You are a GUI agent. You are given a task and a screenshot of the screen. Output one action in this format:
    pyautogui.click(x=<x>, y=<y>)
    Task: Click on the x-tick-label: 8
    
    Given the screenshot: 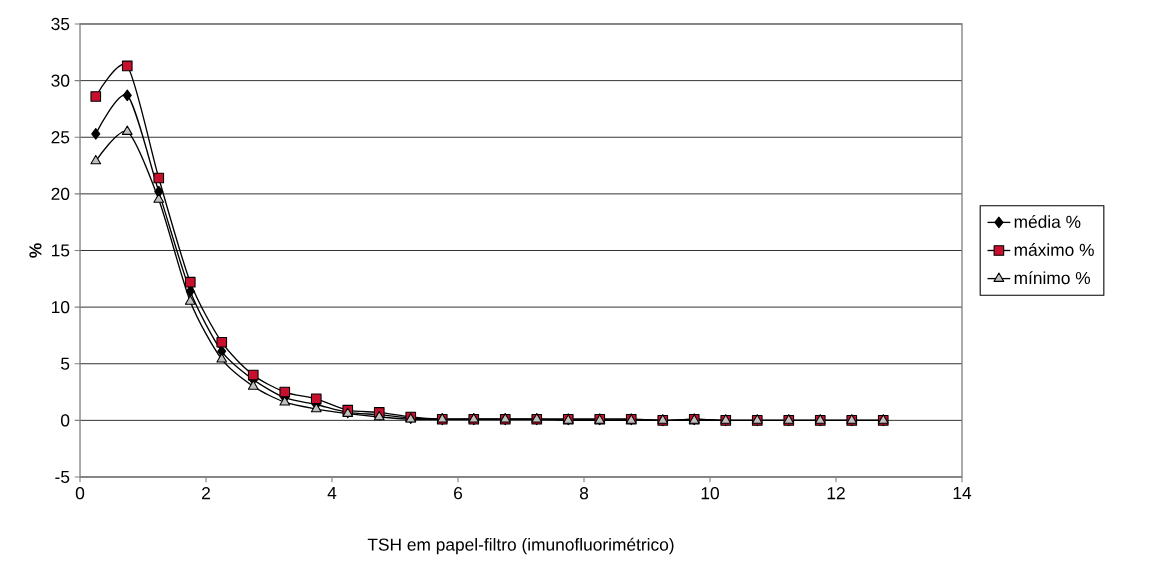 What is the action you would take?
    pyautogui.click(x=584, y=493)
    